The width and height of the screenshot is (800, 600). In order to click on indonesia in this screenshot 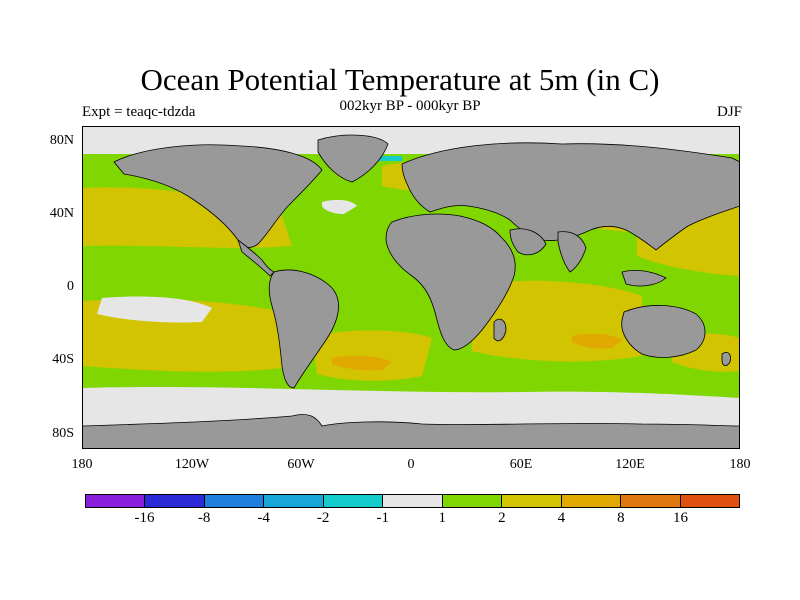, I will do `click(644, 278)`.